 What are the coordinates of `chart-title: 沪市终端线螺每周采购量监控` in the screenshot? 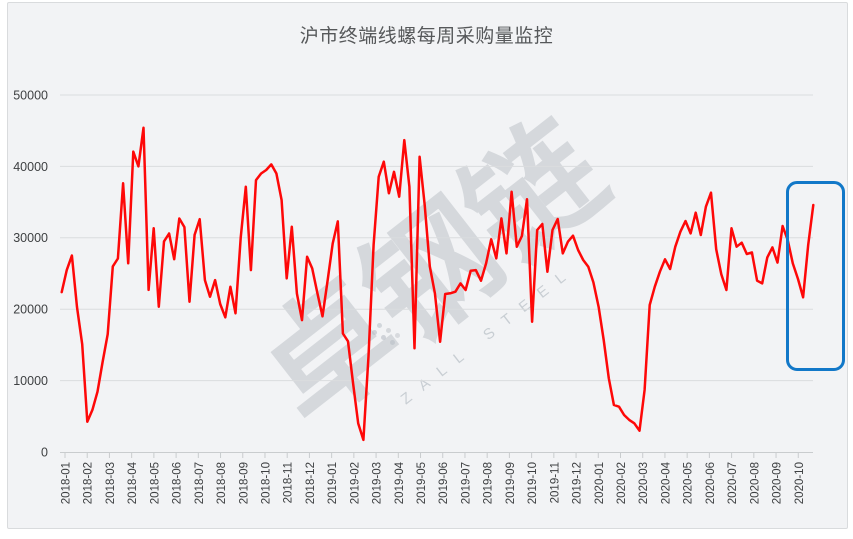 It's located at (426, 36).